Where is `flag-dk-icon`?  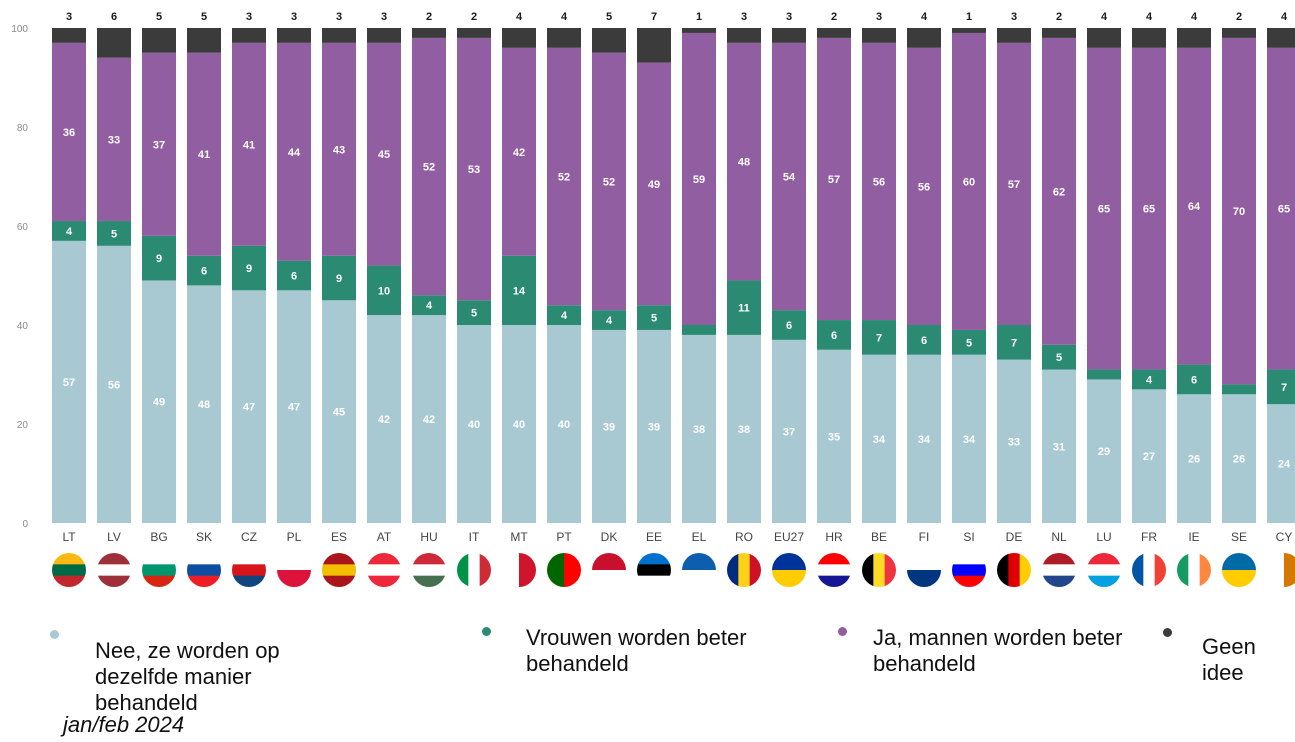
flag-dk-icon is located at coordinates (609, 570).